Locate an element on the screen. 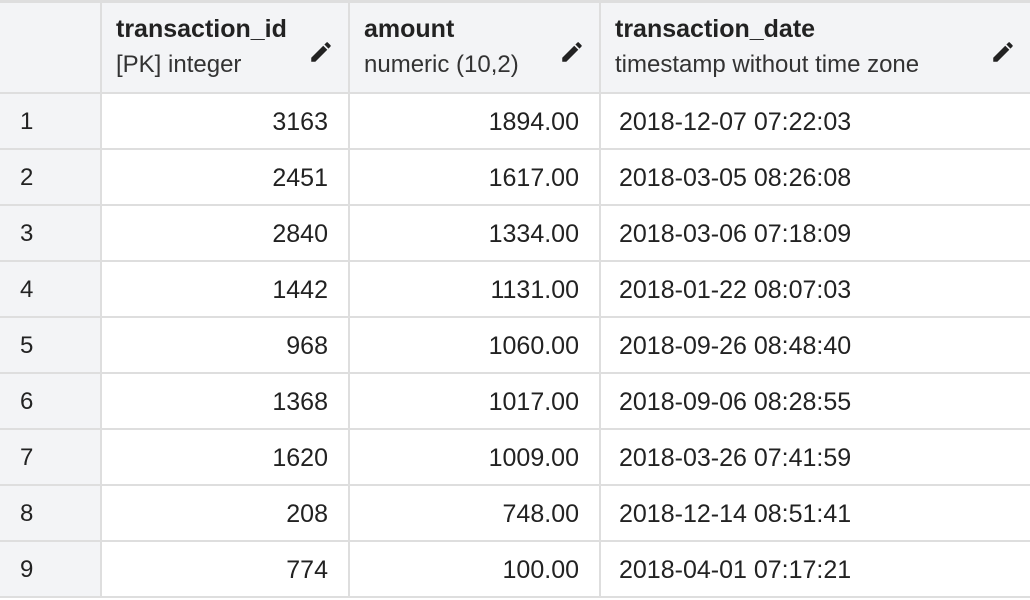 Image resolution: width=1030 pixels, height=600 pixels. amount-cell: 1017.00 is located at coordinates (475, 401).